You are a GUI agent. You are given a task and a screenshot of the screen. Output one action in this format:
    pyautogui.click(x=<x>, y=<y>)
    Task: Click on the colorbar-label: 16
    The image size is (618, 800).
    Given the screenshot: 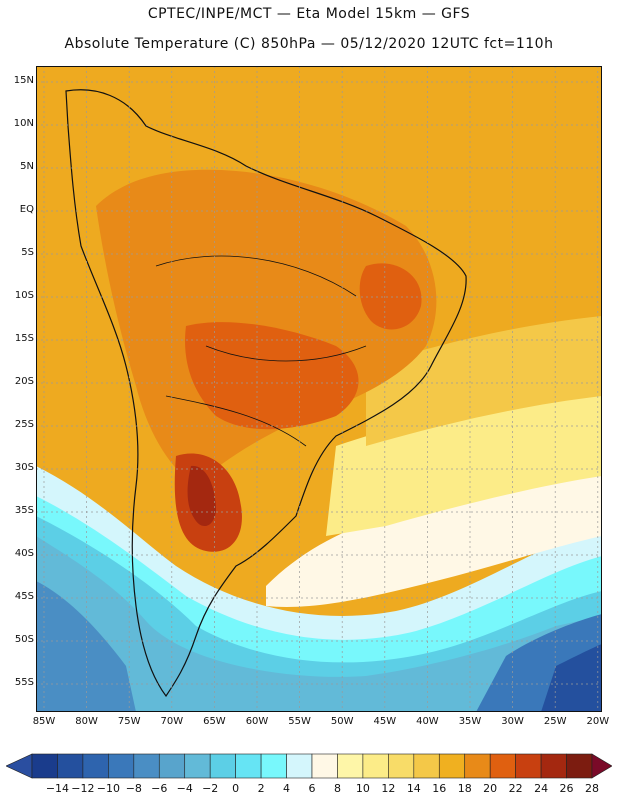 What is the action you would take?
    pyautogui.click(x=439, y=788)
    